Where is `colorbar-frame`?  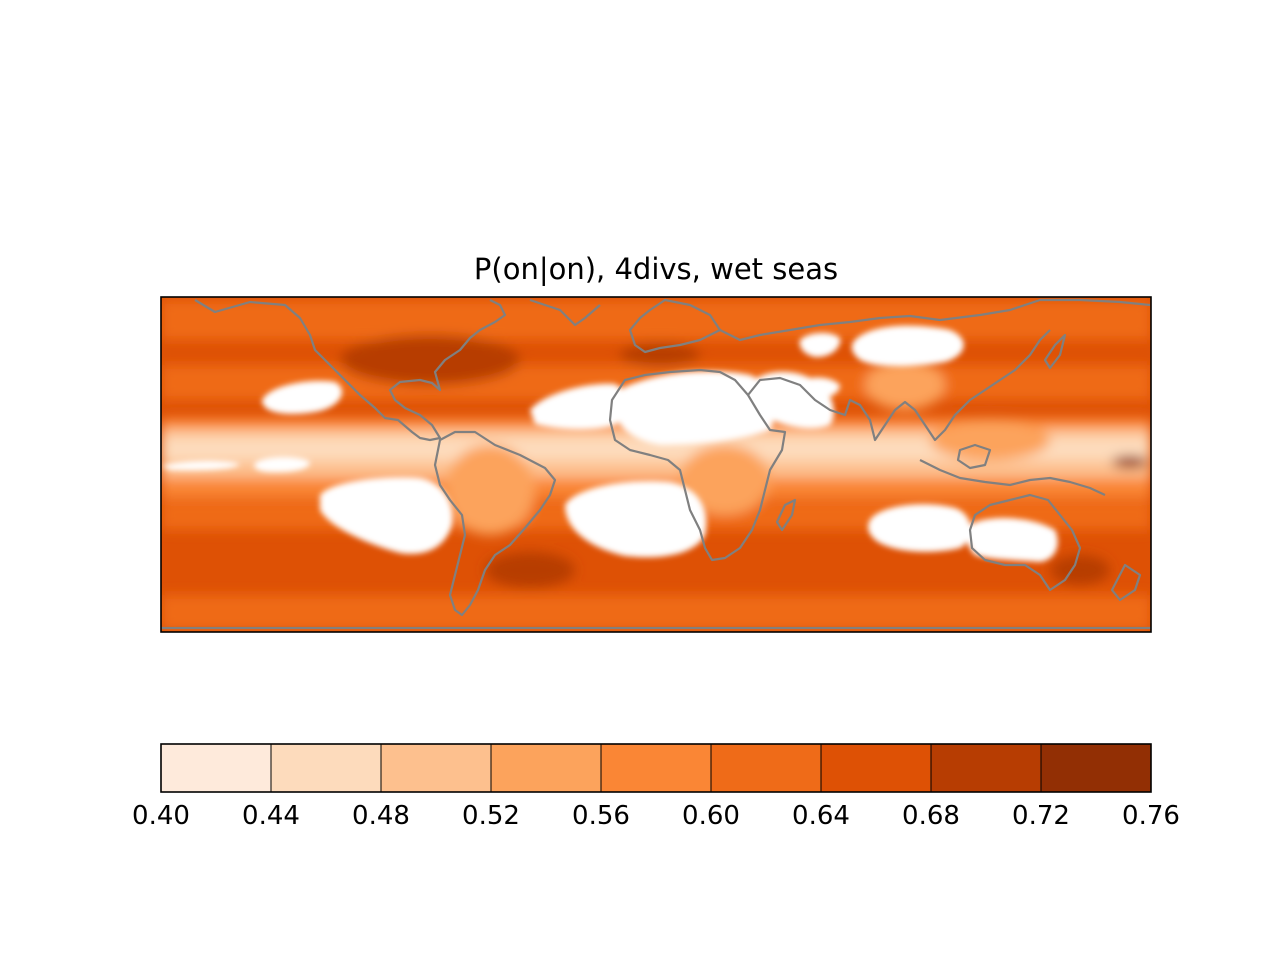 colorbar-frame is located at coordinates (656, 768).